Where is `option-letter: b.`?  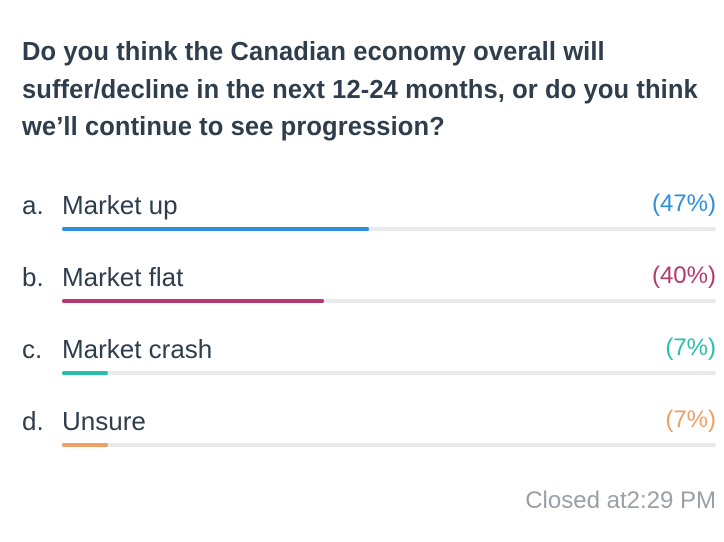
option-letter: b. is located at coordinates (33, 277).